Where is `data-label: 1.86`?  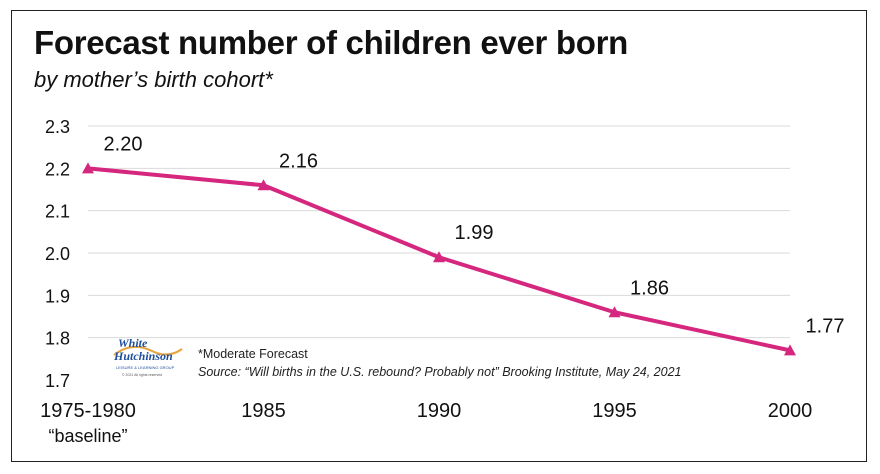 data-label: 1.86 is located at coordinates (649, 288).